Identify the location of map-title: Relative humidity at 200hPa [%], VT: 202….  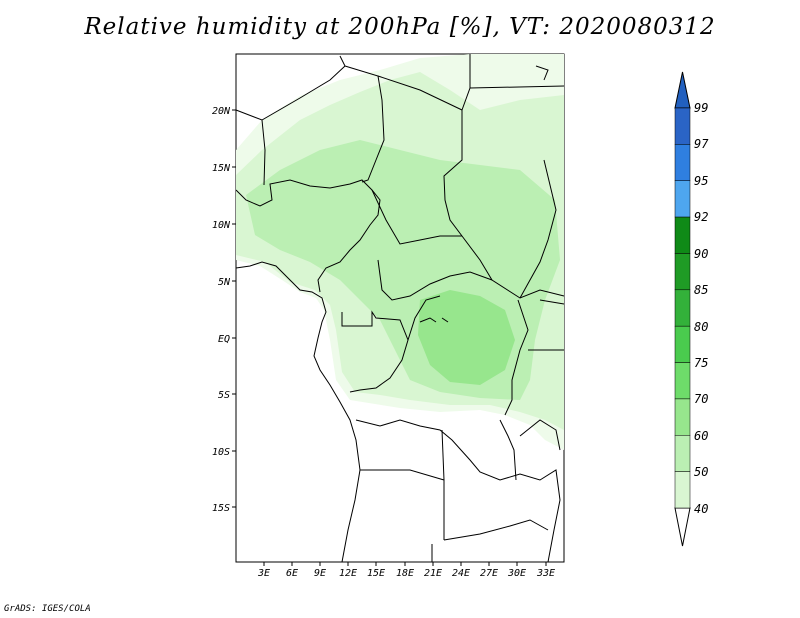
(400, 27).